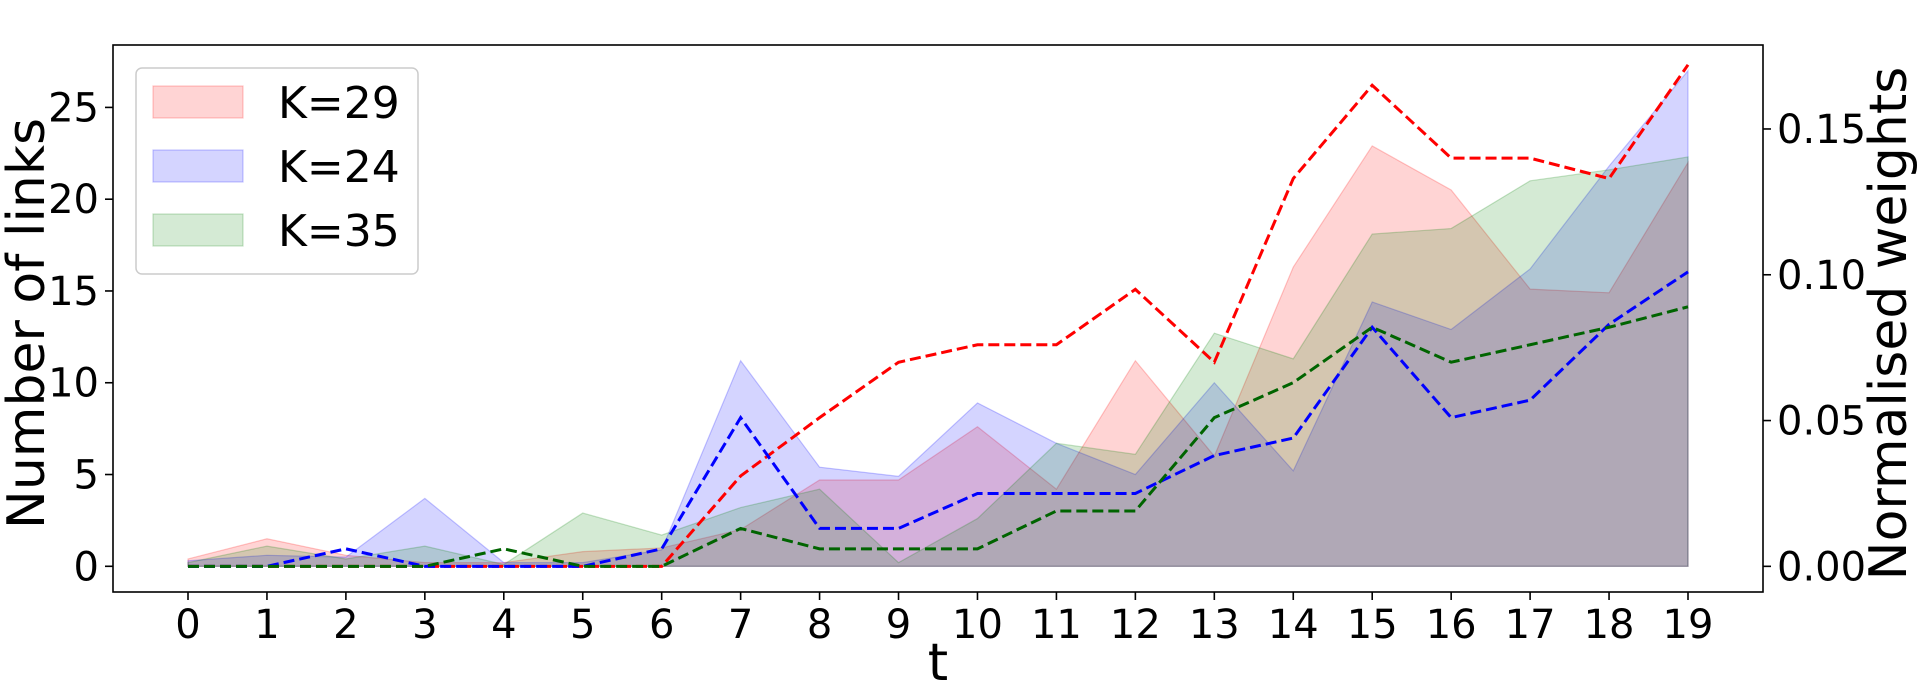  Describe the element at coordinates (198, 166) in the screenshot. I see `legend-swatch-k24` at that location.